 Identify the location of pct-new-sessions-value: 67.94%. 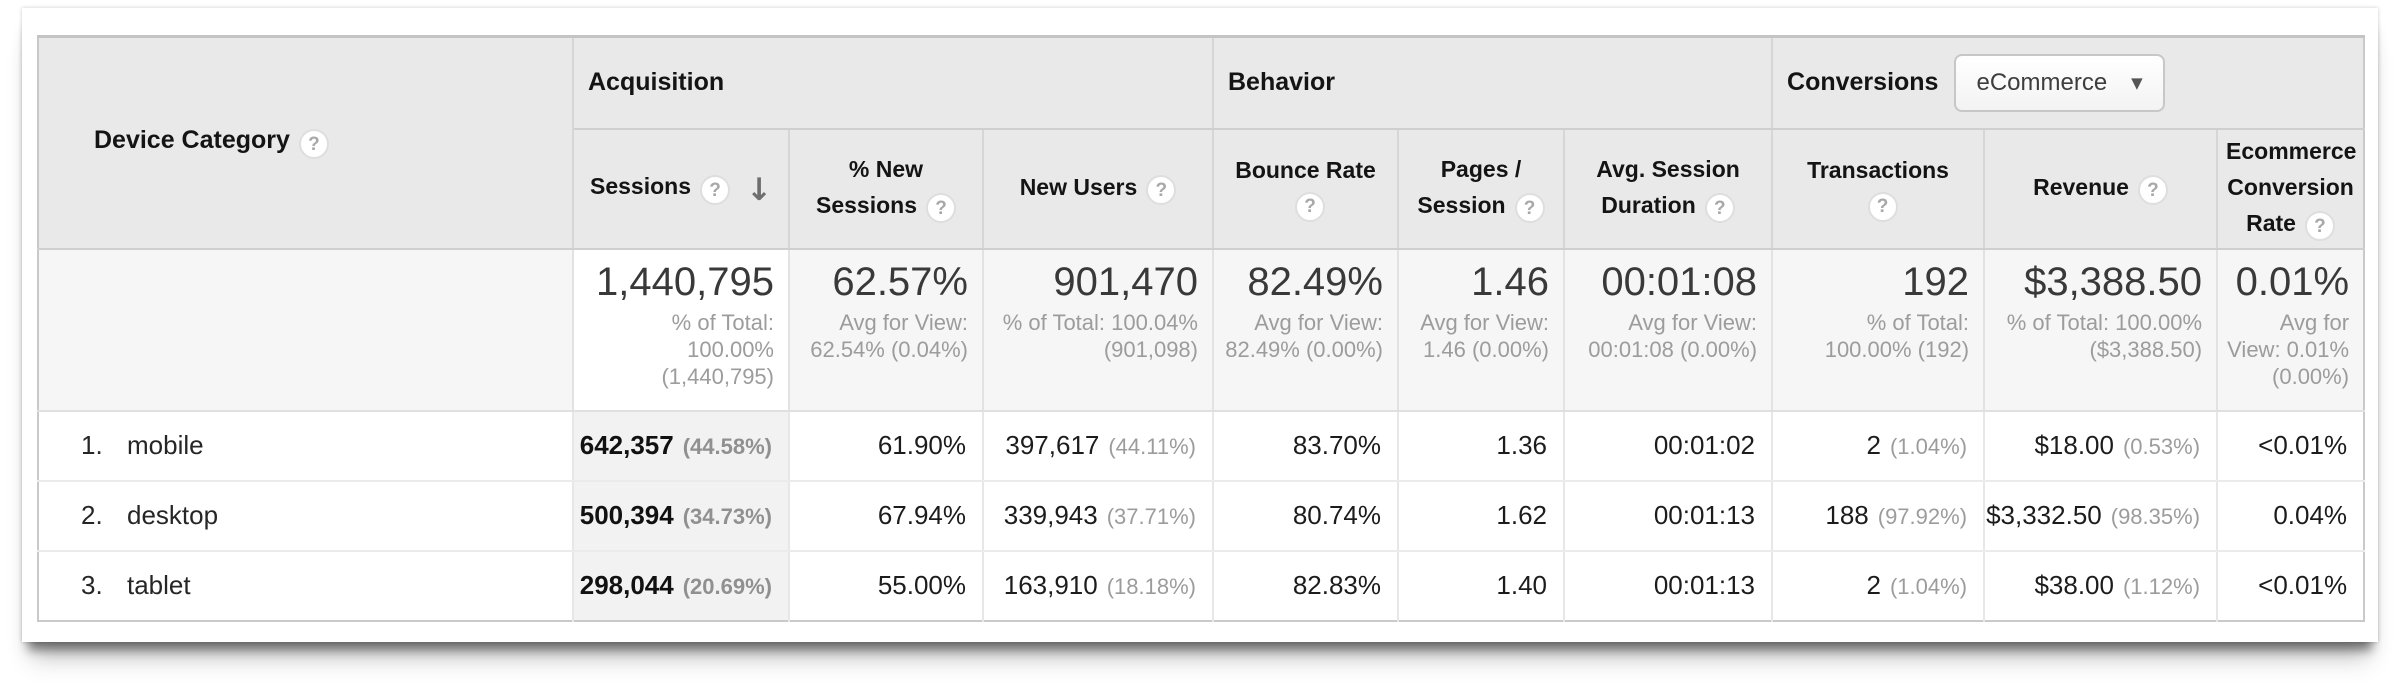
(921, 515).